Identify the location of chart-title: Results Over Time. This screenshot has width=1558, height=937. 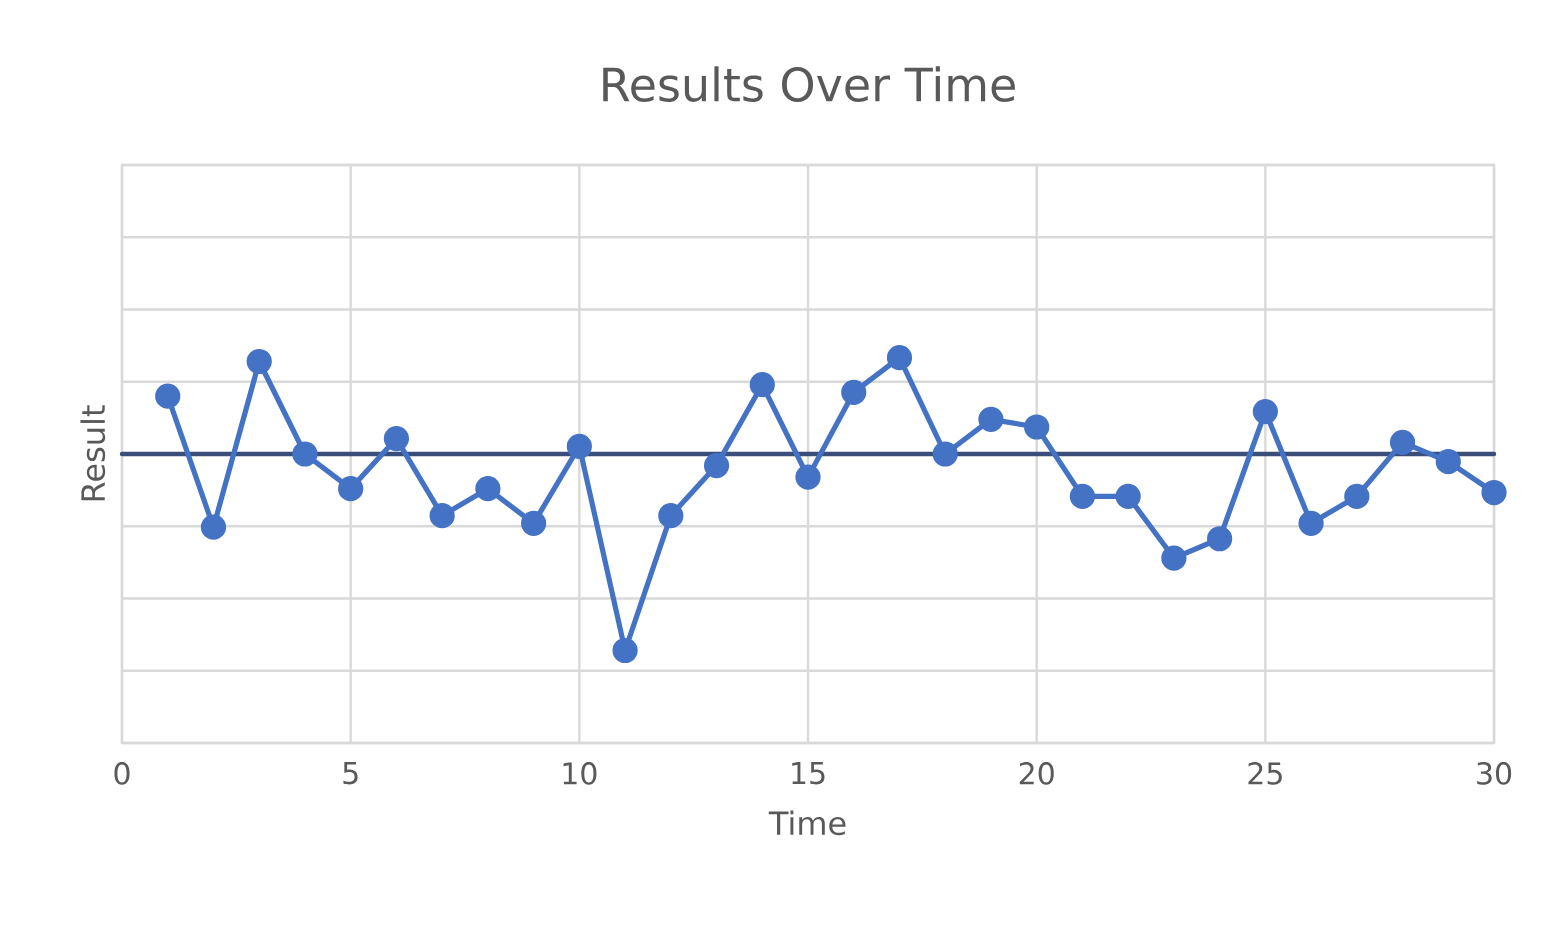
(809, 84).